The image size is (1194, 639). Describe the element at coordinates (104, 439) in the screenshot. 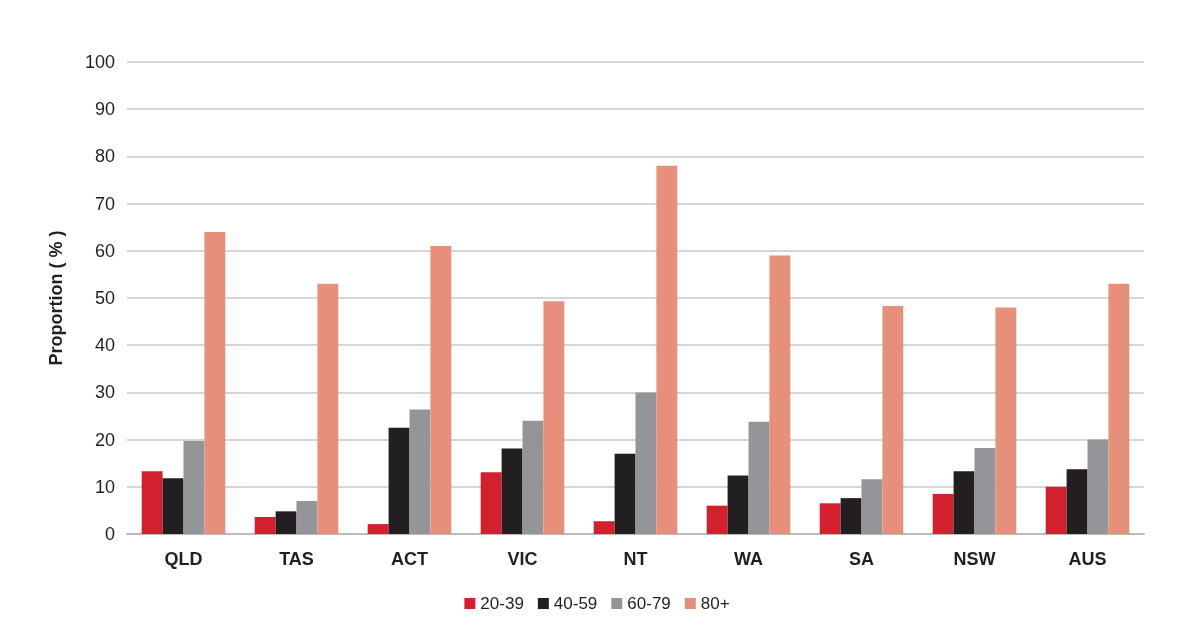

I see `y-tick-label: 20` at that location.